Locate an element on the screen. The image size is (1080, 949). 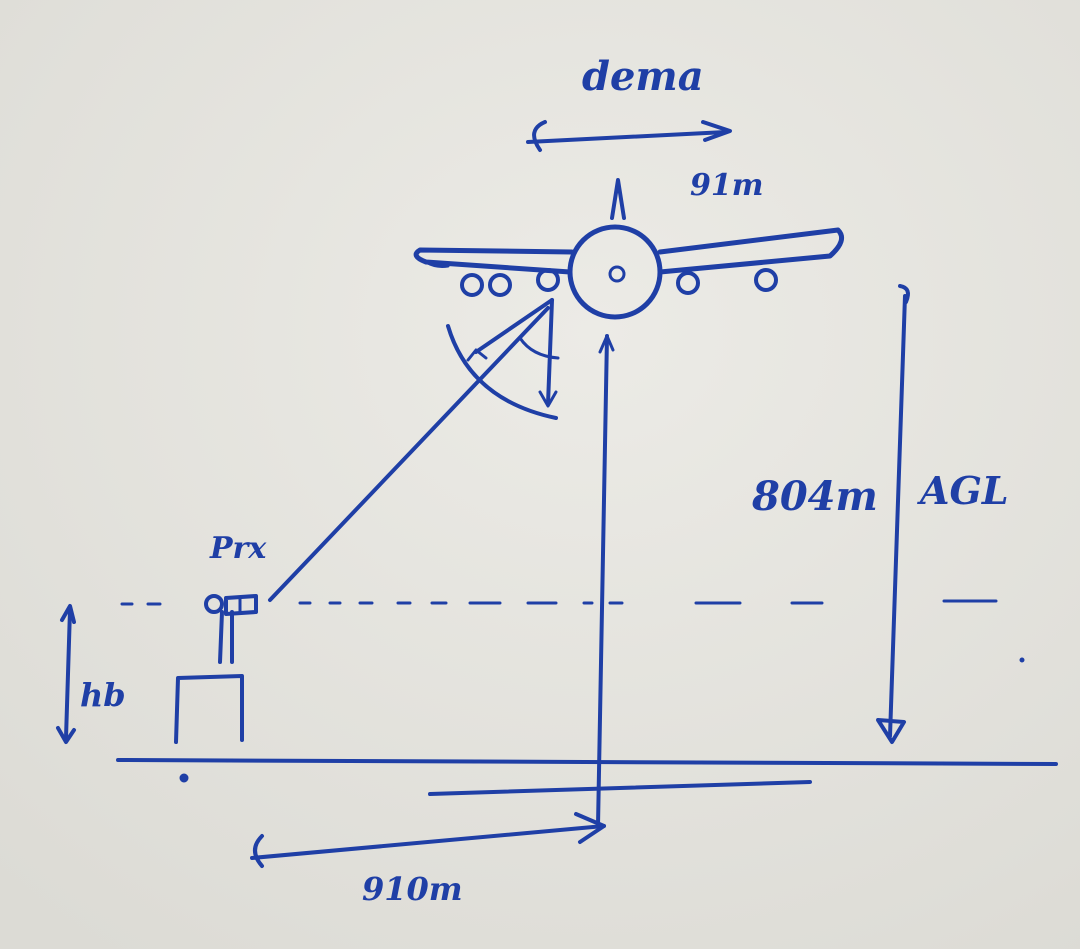
span-value: 91m is located at coordinates (727, 185).